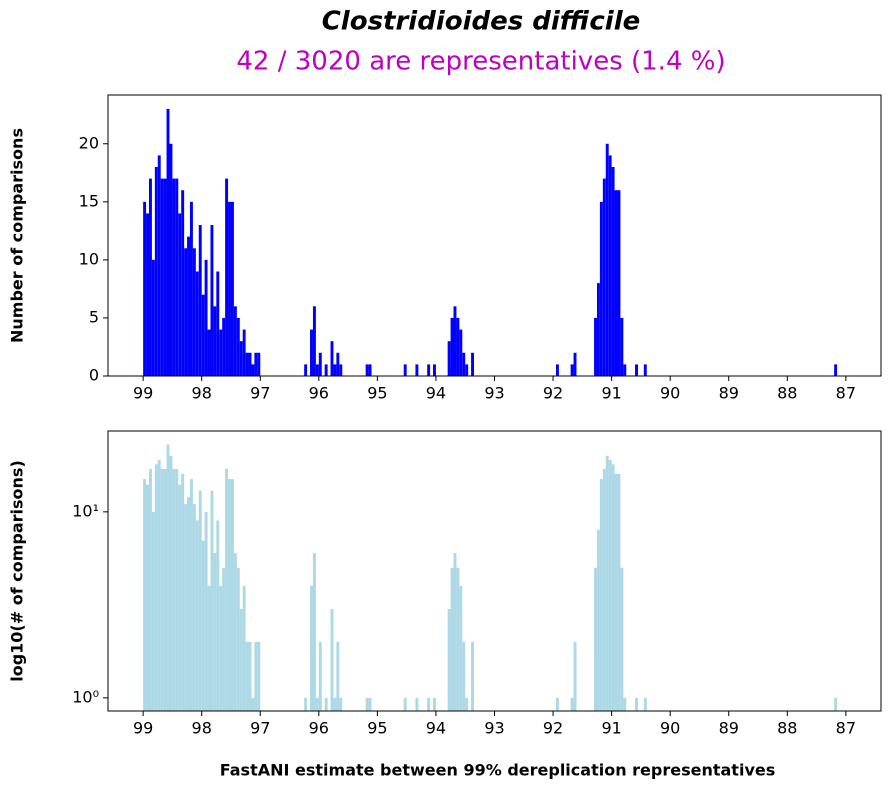  What do you see at coordinates (89, 200) in the screenshot?
I see `y-tick-label: 15` at bounding box center [89, 200].